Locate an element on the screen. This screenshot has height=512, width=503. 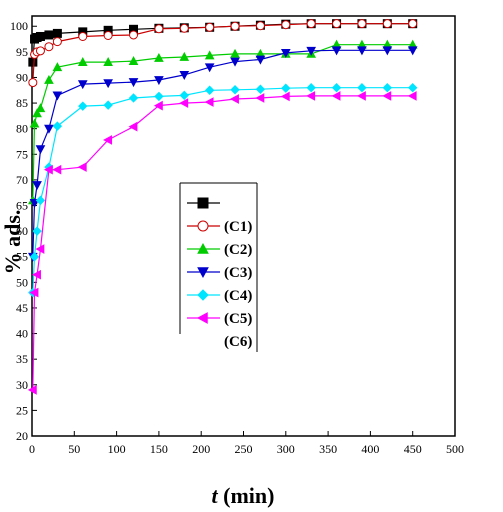
legend-label: (C6) is located at coordinates (238, 342).